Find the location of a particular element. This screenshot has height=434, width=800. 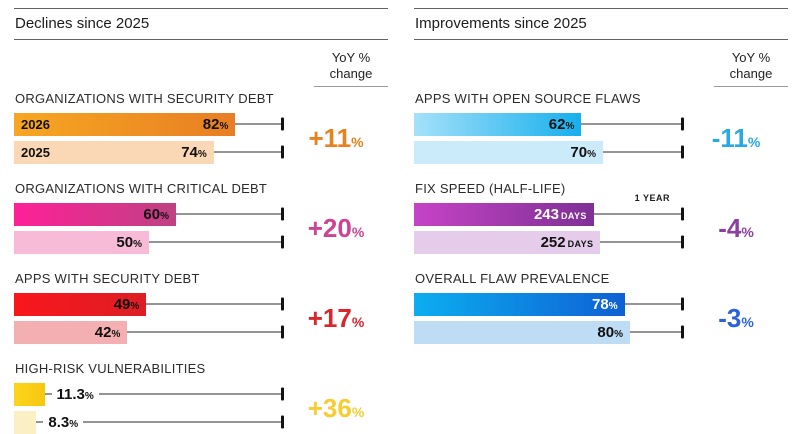

yoy-change-value: +17% is located at coordinates (336, 317).